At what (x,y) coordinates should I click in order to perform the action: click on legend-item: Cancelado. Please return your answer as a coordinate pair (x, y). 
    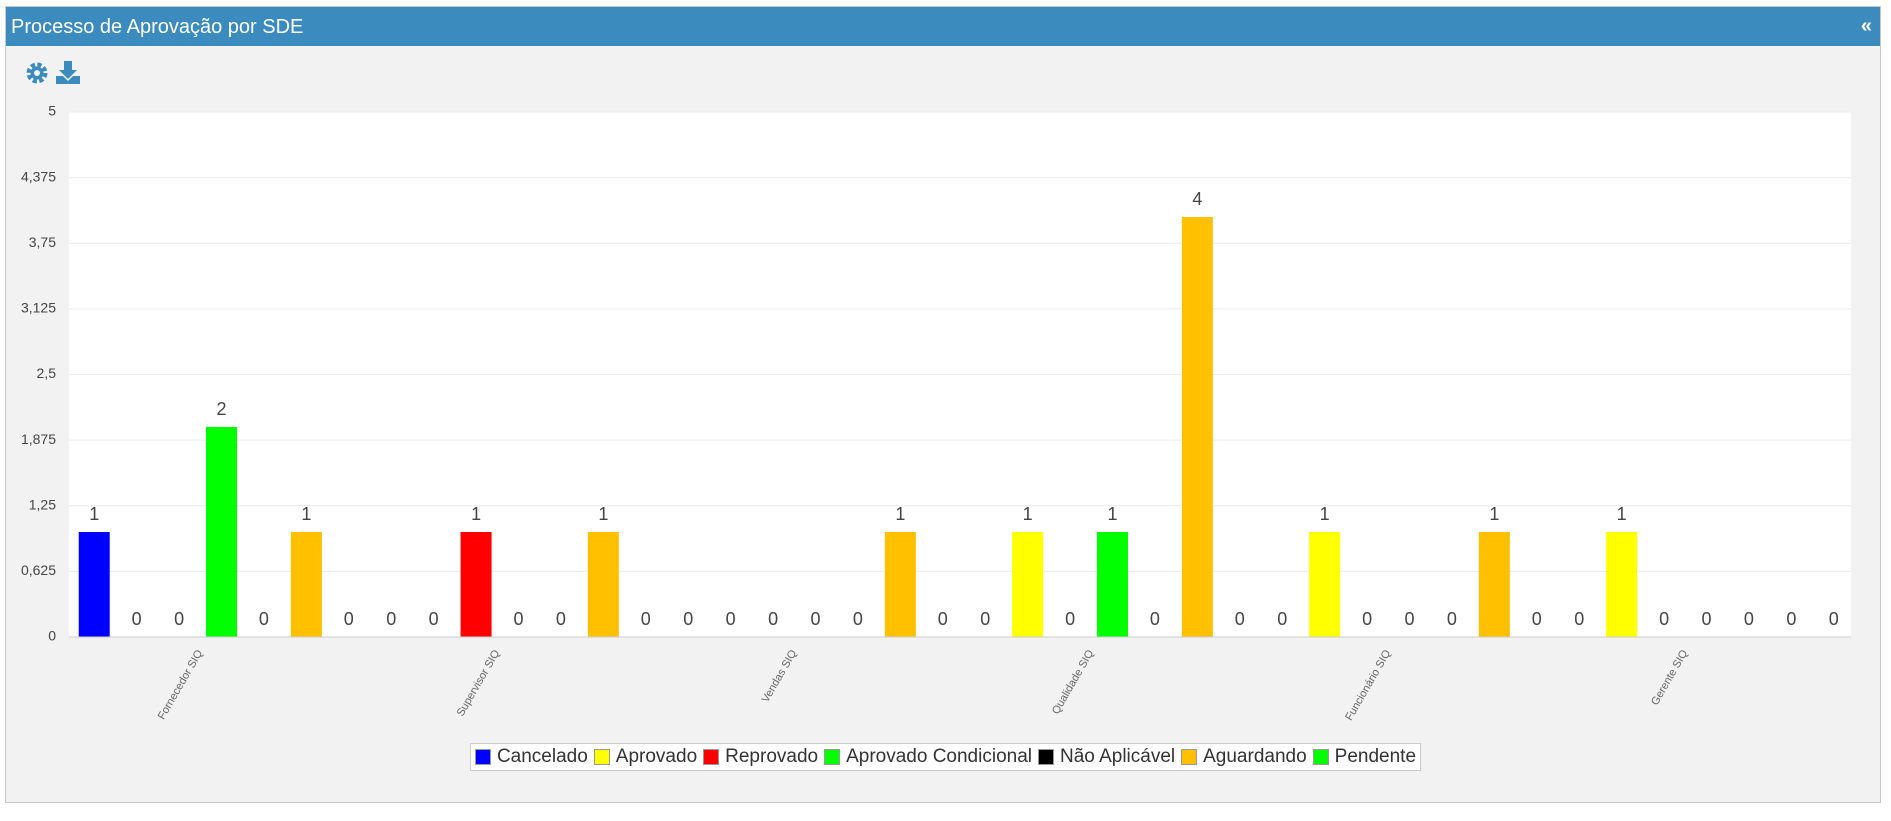
    Looking at the image, I should click on (531, 757).